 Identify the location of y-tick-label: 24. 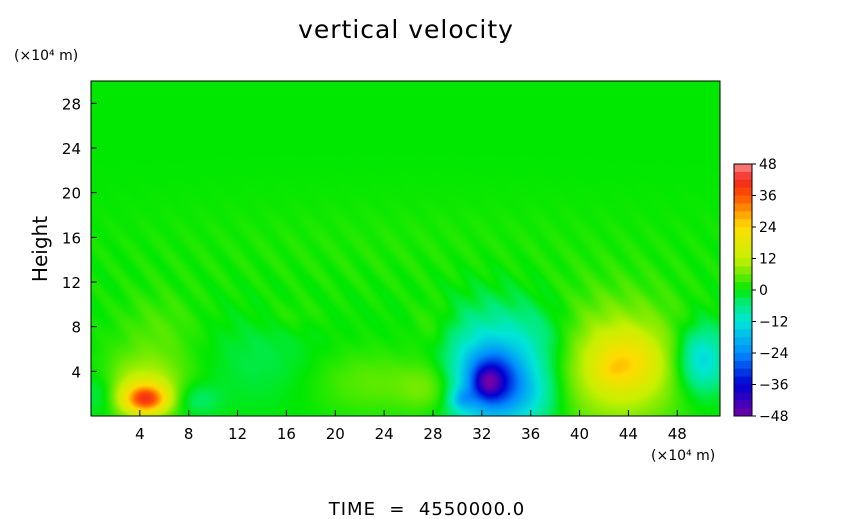
(71, 149).